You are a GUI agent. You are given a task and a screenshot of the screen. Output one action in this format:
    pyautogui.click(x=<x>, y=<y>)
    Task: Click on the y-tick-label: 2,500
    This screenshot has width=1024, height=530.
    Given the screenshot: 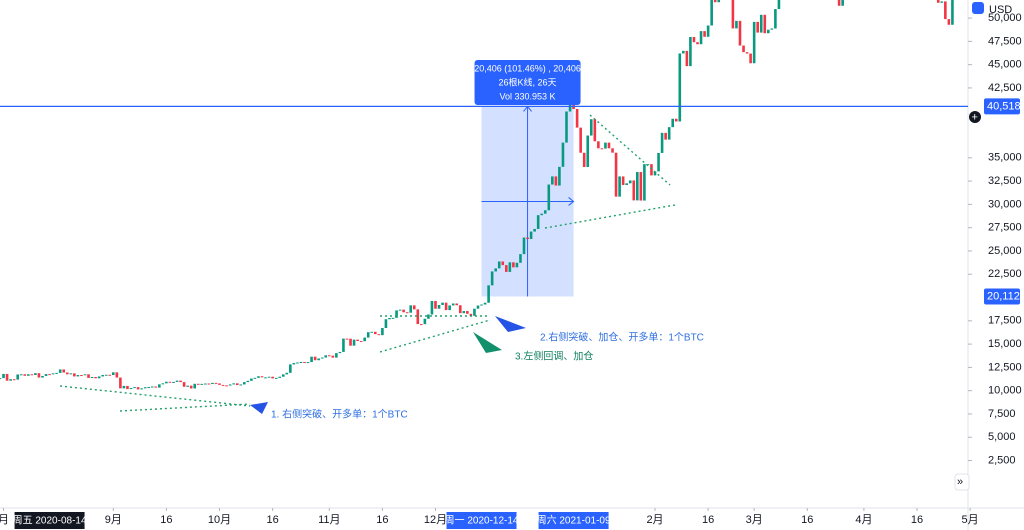 What is the action you would take?
    pyautogui.click(x=1002, y=460)
    